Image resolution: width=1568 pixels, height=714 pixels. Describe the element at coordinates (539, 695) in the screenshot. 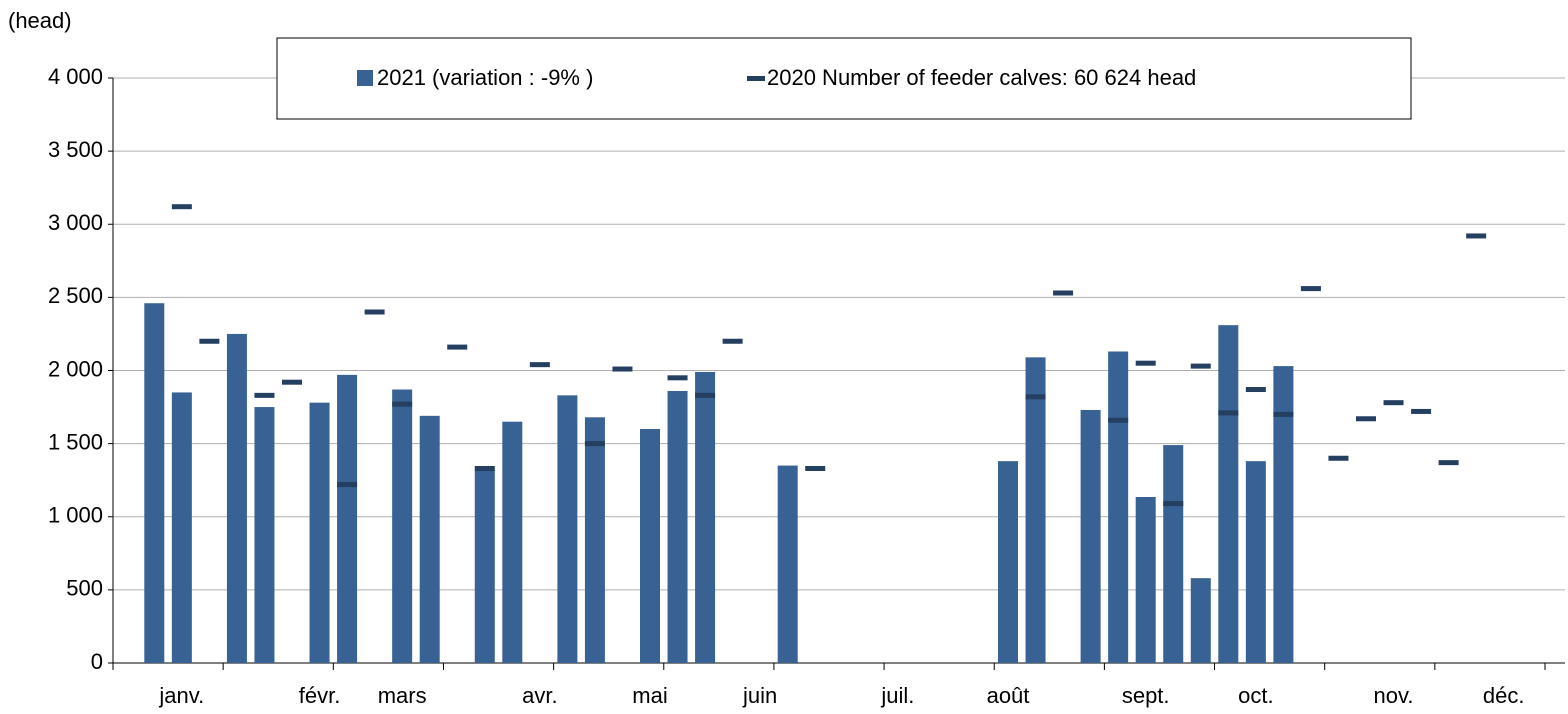

I see `x-tick-label: avr.` at that location.